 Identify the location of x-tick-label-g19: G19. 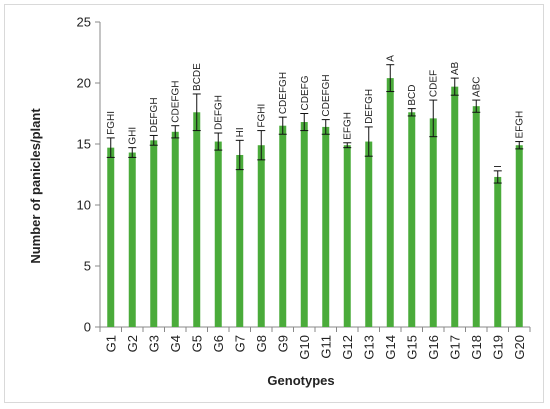
(497, 347).